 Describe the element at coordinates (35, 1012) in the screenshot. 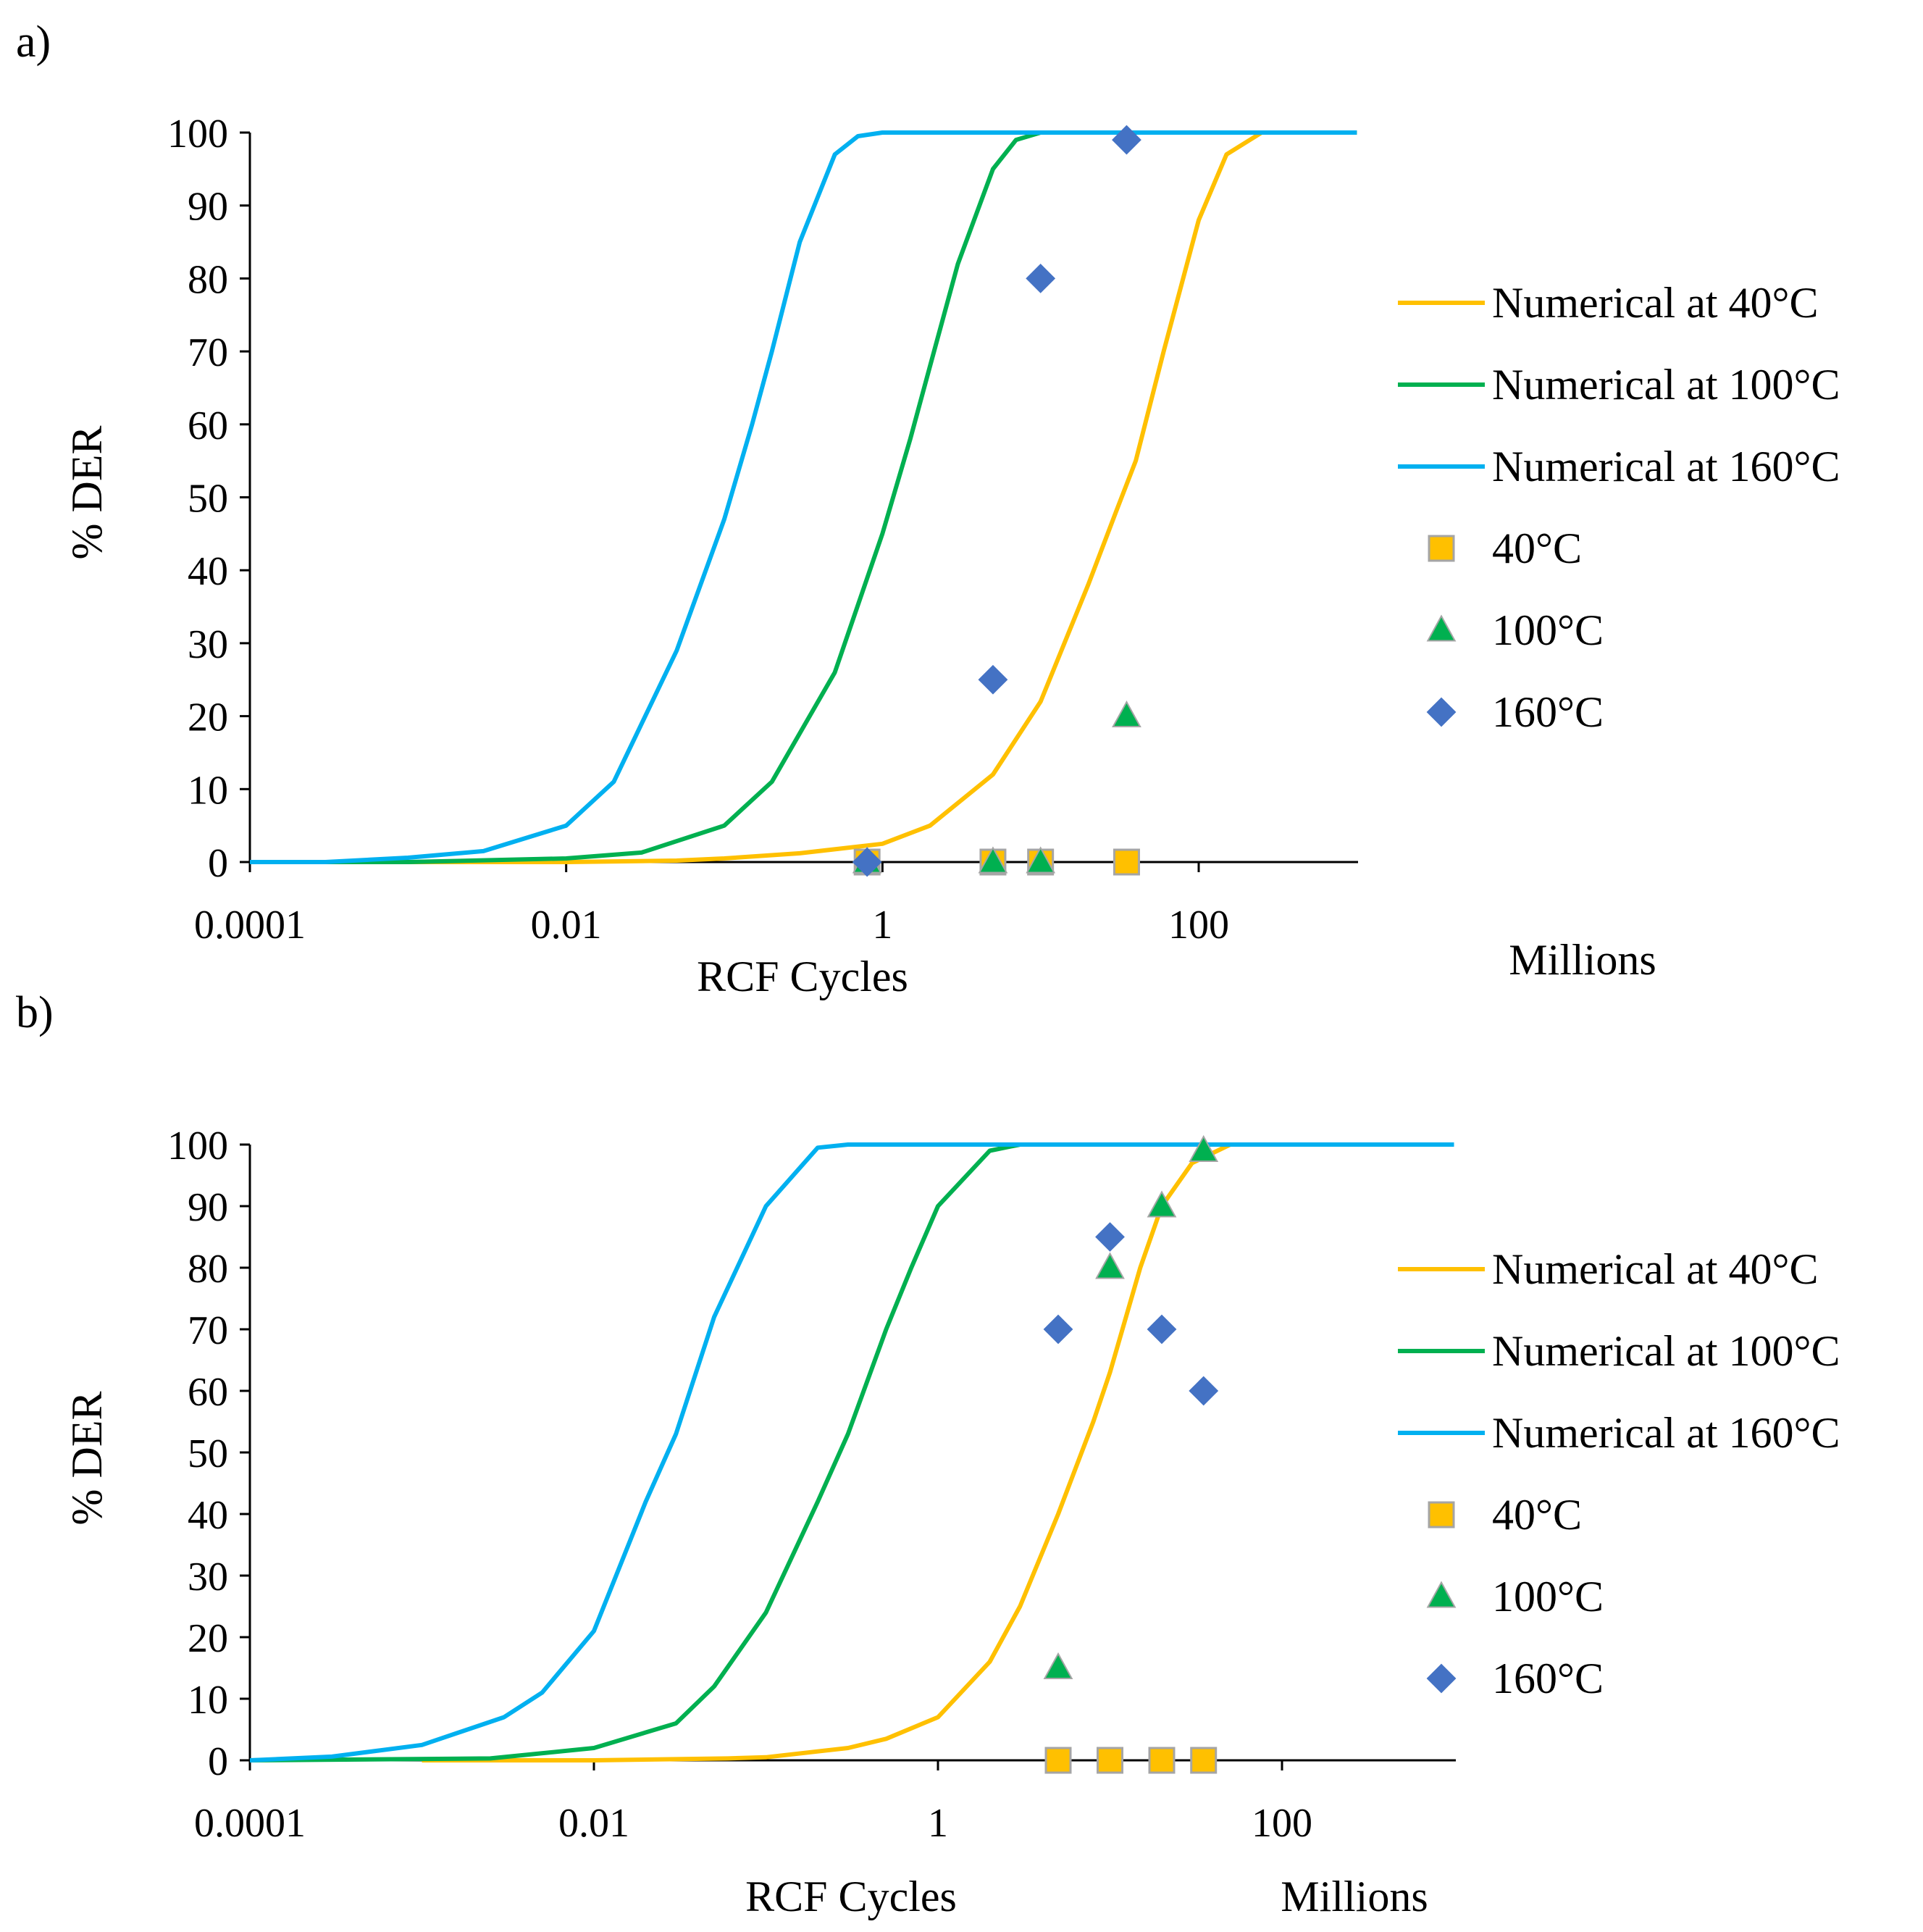

I see `panel-label: b)` at that location.